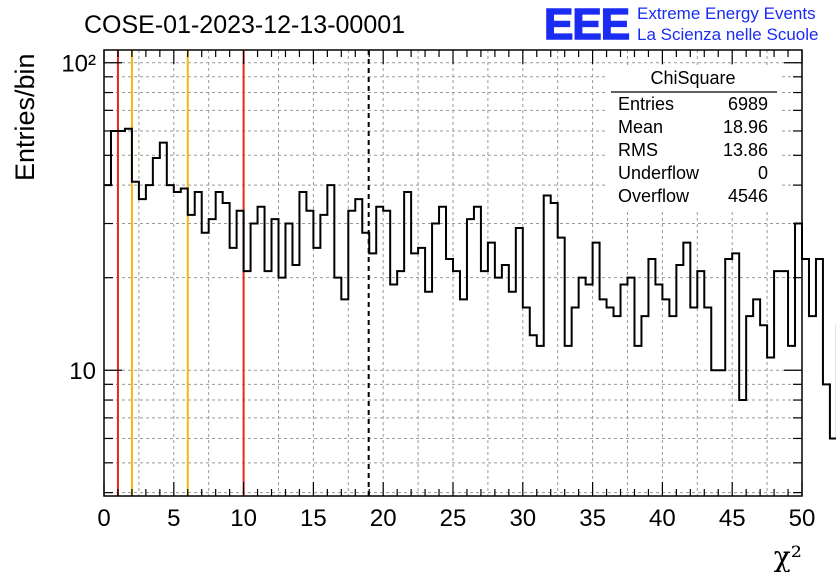 This screenshot has width=836, height=572. What do you see at coordinates (732, 518) in the screenshot?
I see `x-tick-label: 45` at bounding box center [732, 518].